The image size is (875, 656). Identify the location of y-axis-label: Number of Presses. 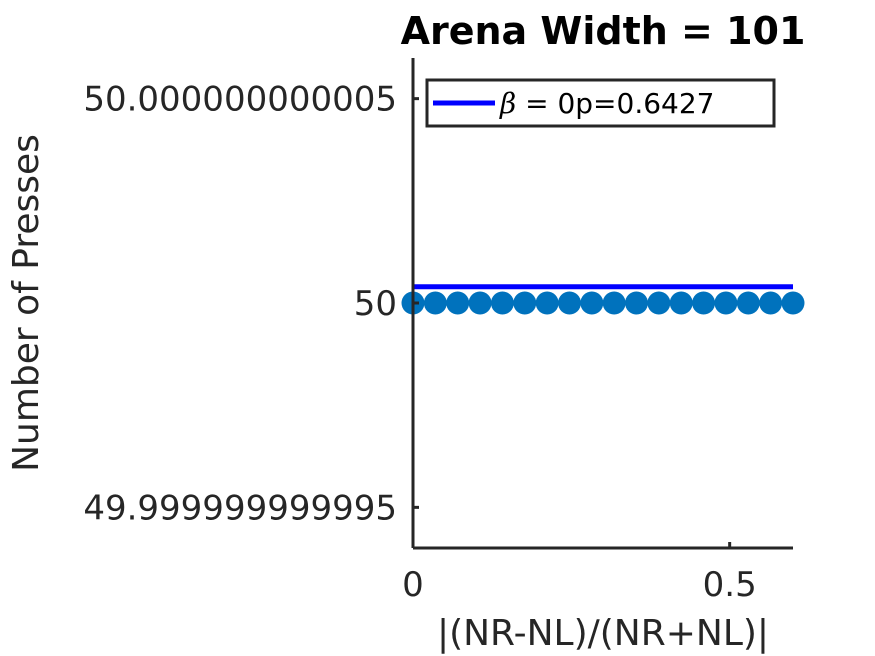
(26, 303).